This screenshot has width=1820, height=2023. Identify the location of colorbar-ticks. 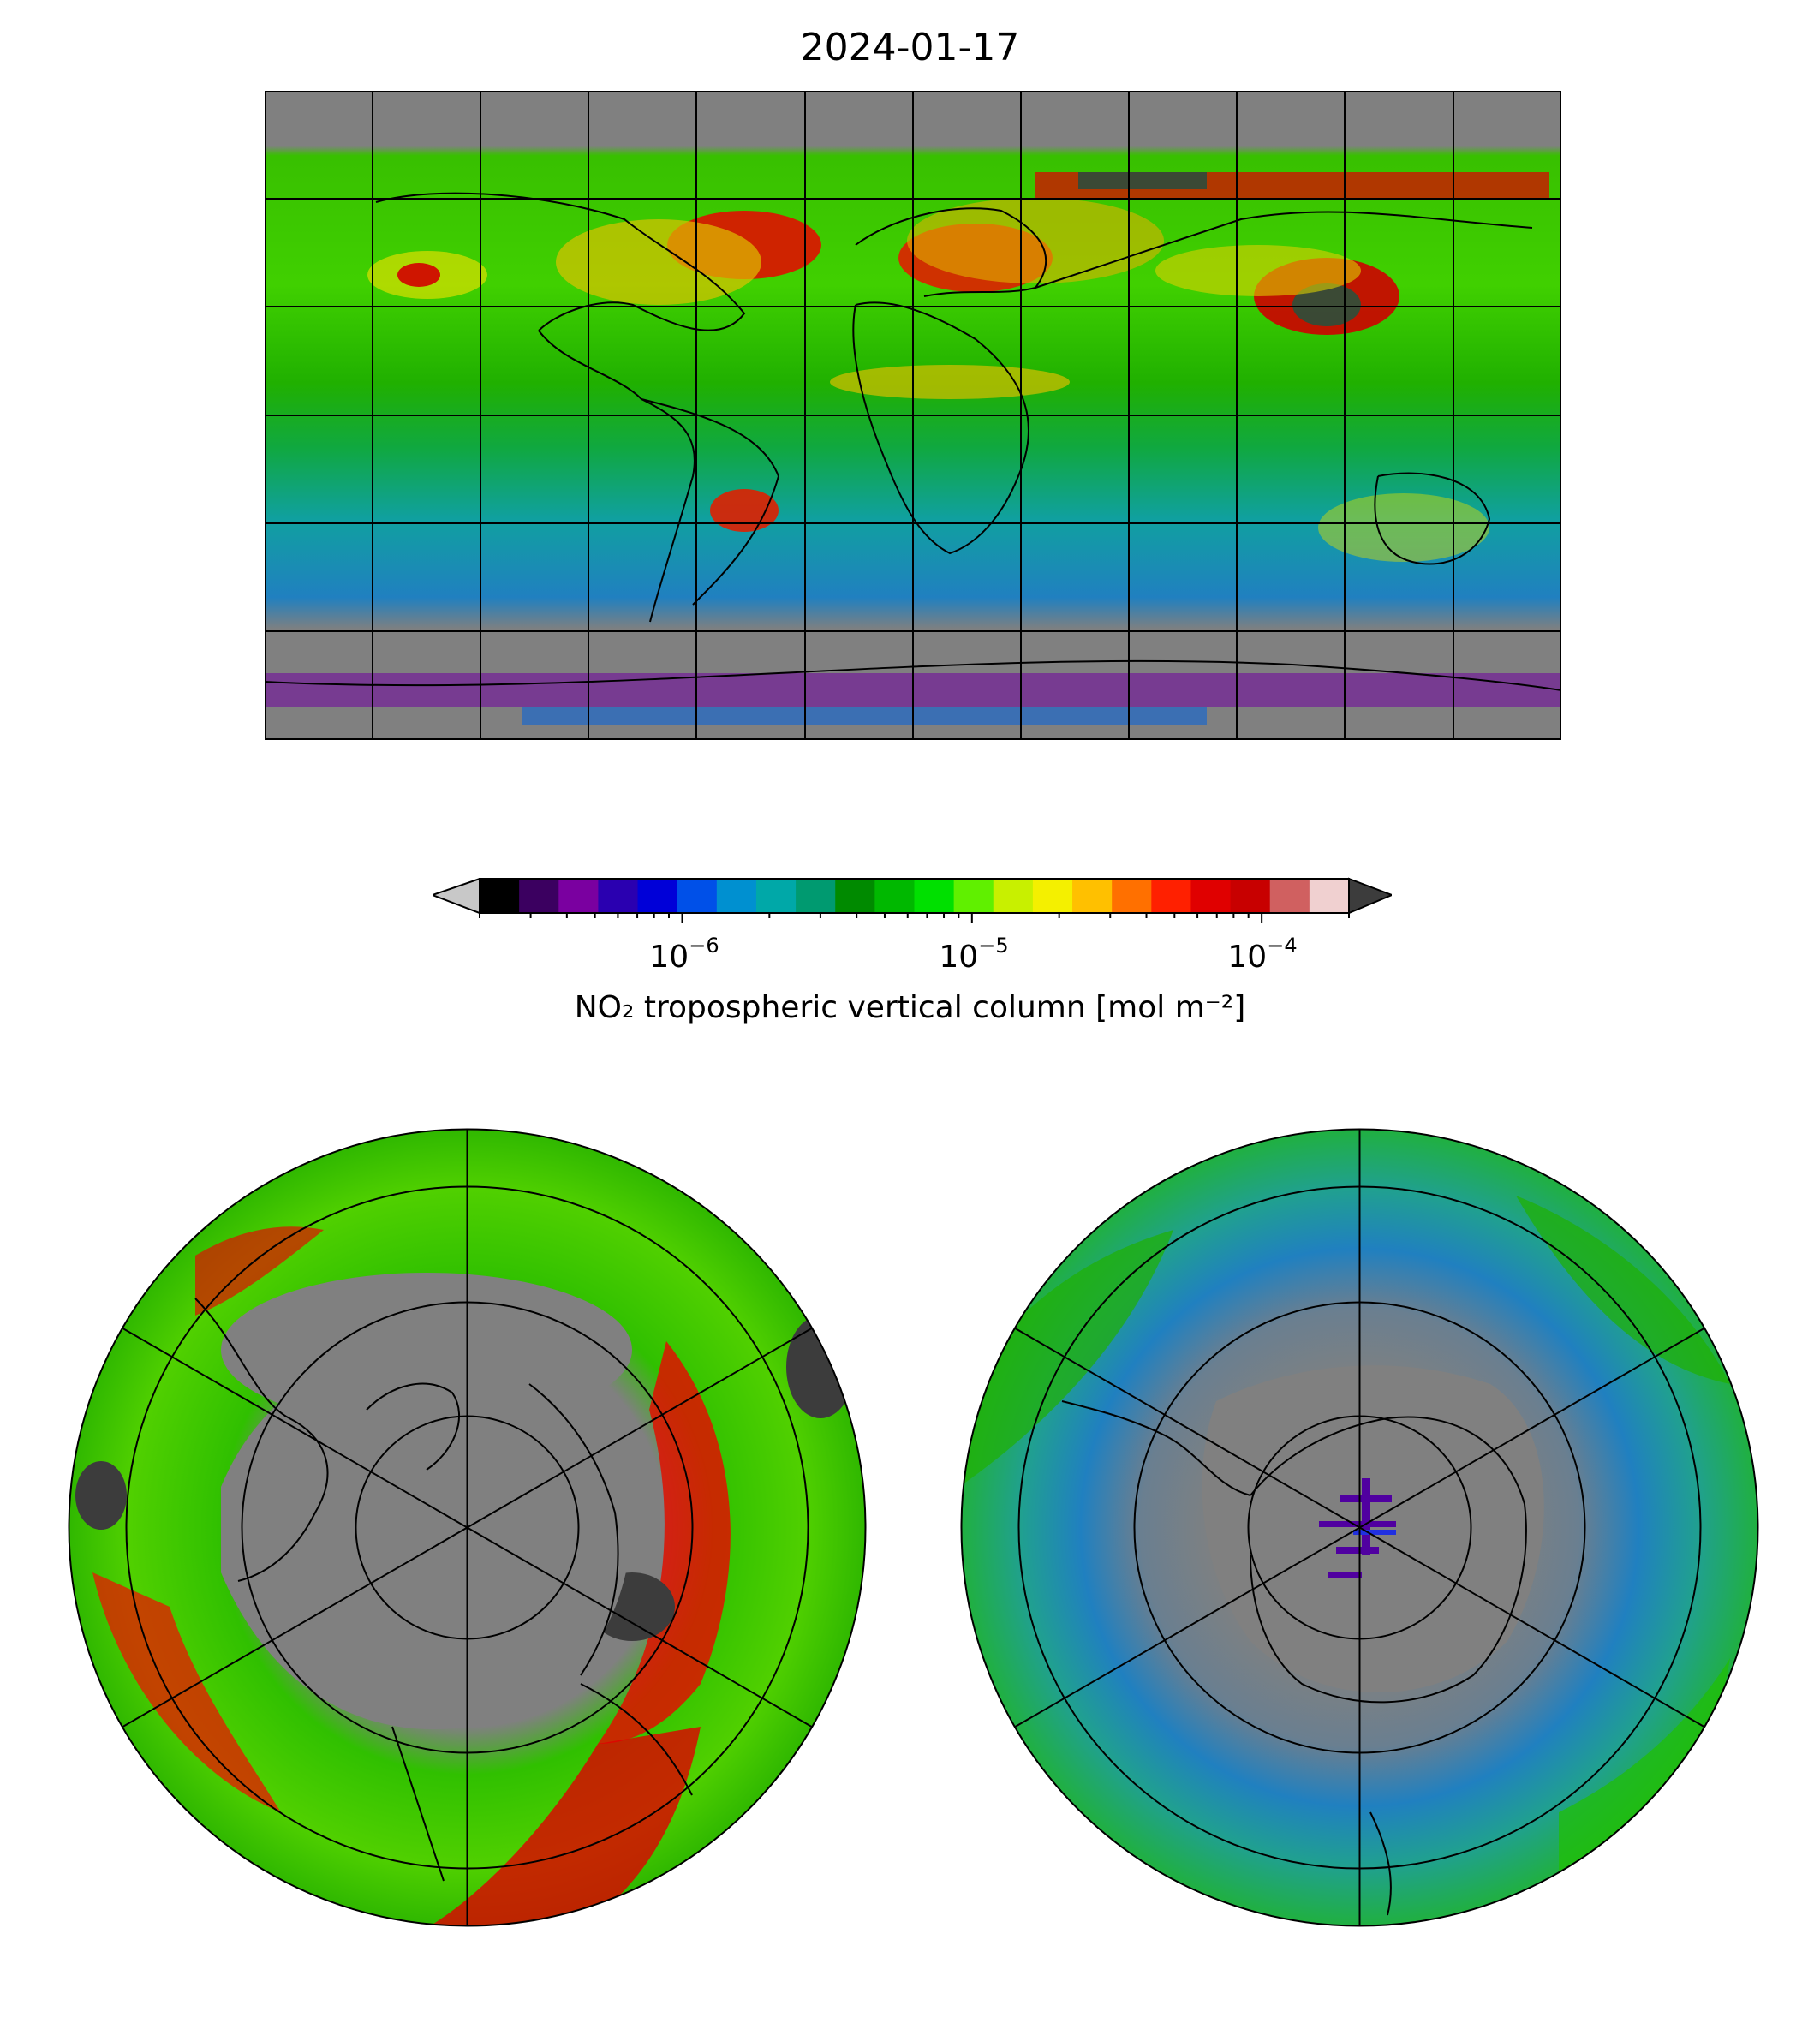
(915, 918).